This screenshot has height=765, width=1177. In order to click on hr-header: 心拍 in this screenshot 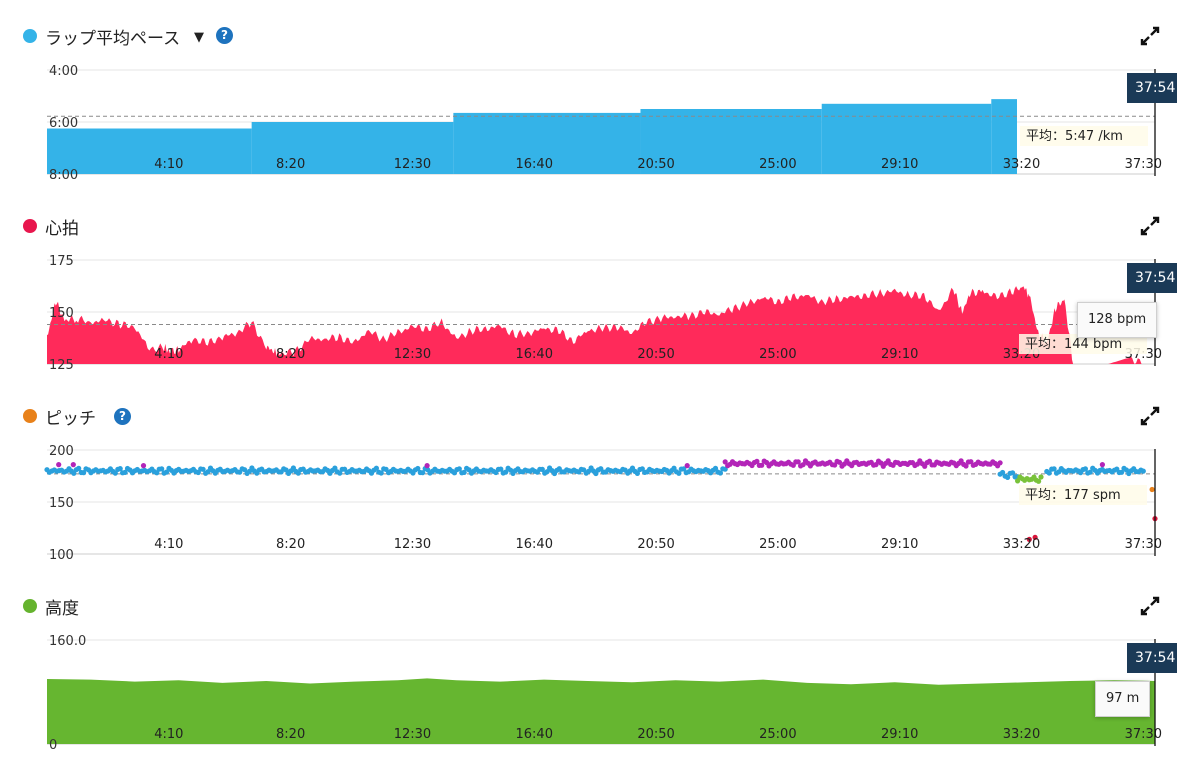, I will do `click(588, 225)`.